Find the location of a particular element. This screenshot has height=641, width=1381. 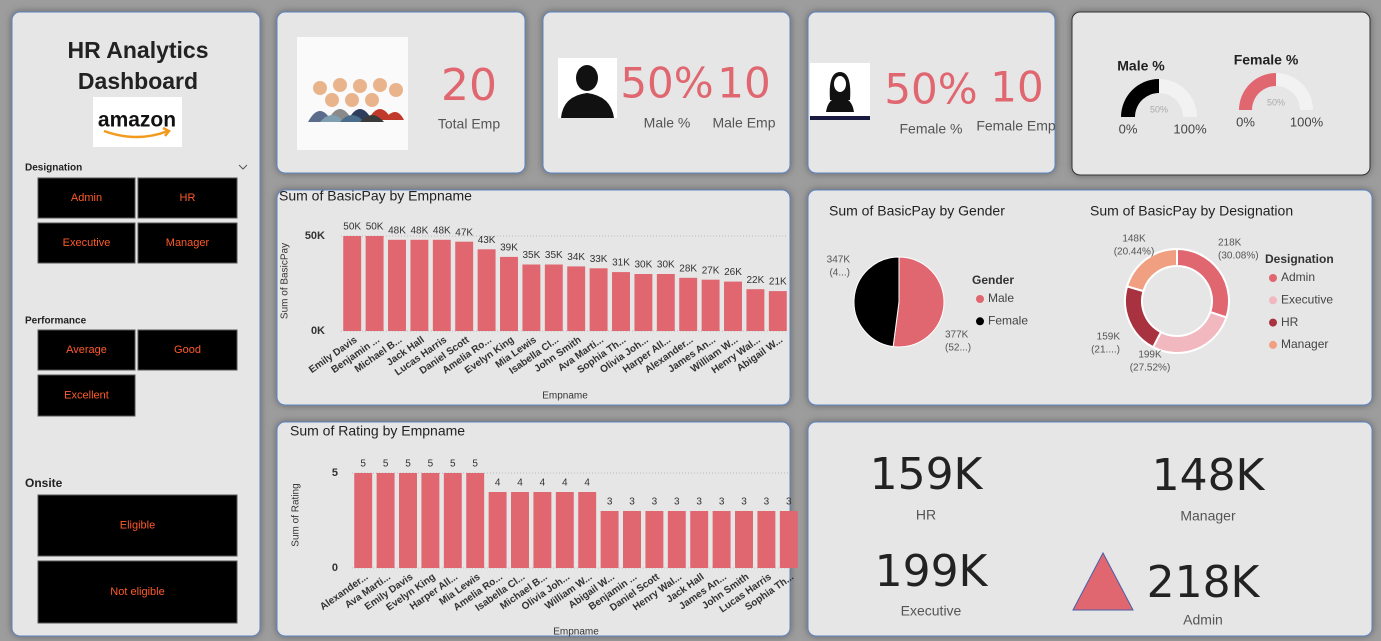

slicer-item: HR is located at coordinates (188, 198).